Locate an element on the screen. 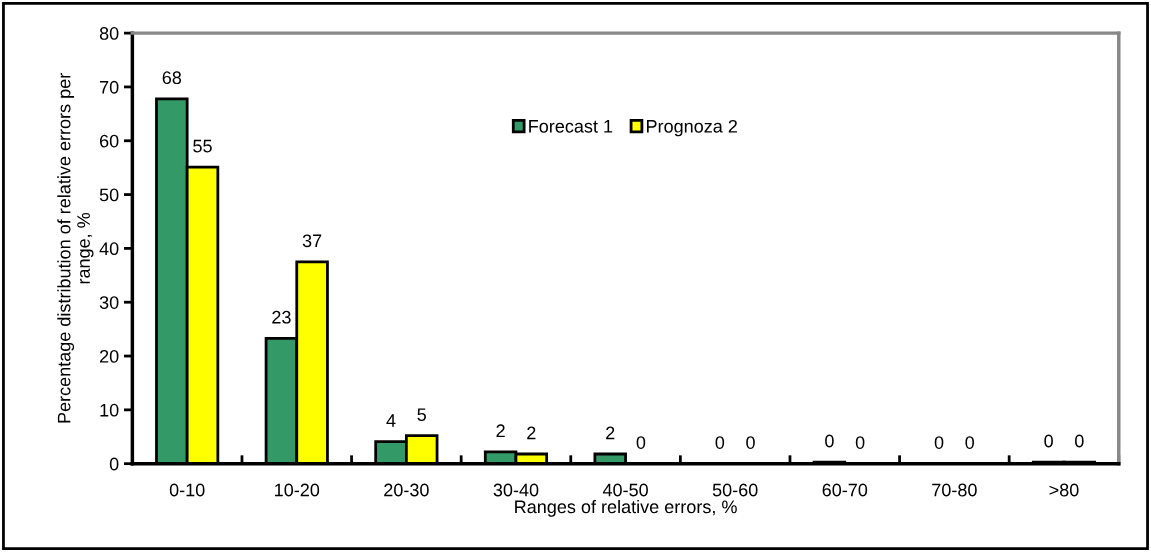  x-tick-label: 50-60 is located at coordinates (735, 490).